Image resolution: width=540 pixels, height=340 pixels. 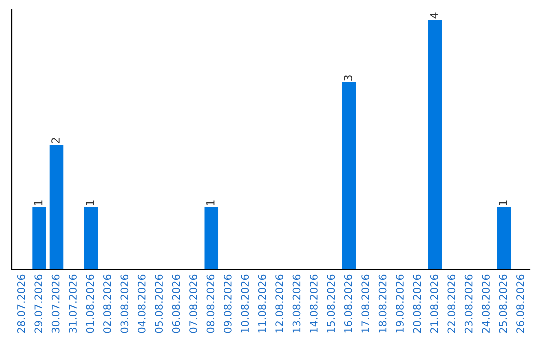 What do you see at coordinates (73, 304) in the screenshot?
I see `x-tick-label: 31.07.2026` at bounding box center [73, 304].